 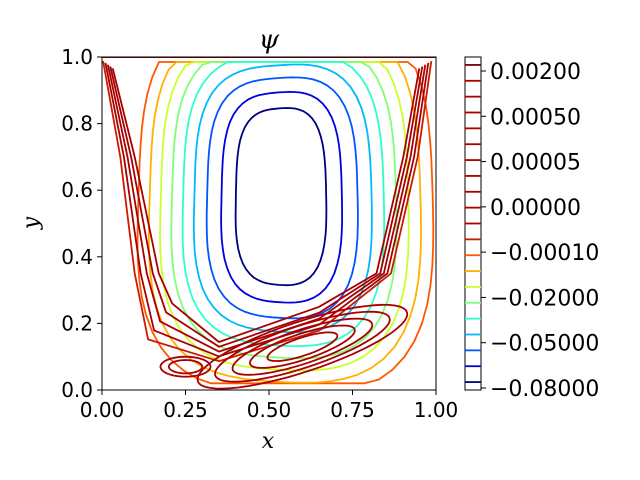 What do you see at coordinates (31, 223) in the screenshot?
I see `y-axis-label: y` at bounding box center [31, 223].